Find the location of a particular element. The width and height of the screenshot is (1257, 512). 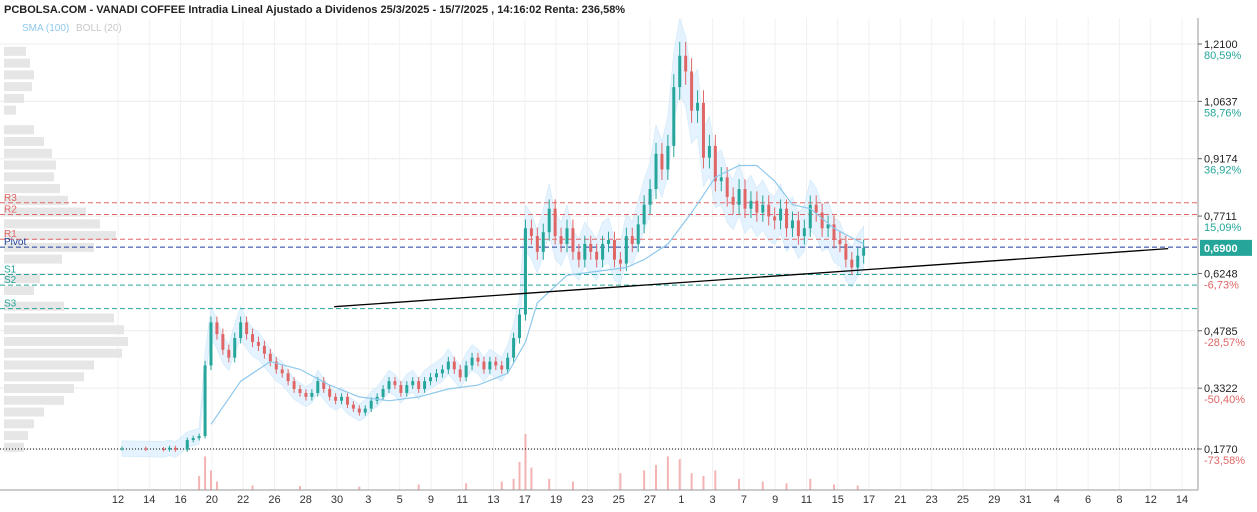

y-tick-price: 0,3322 is located at coordinates (1221, 389).